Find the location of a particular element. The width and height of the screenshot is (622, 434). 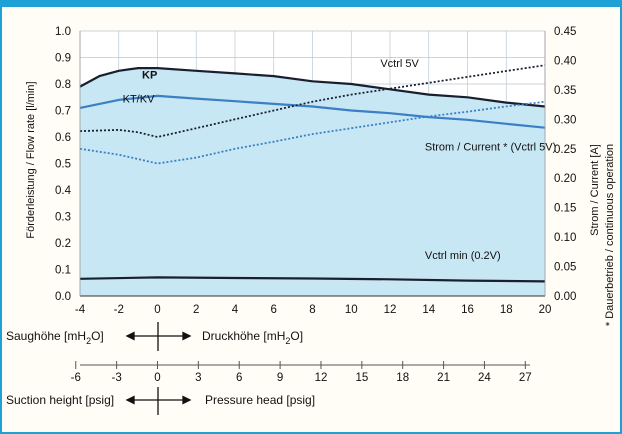

y-left-tick-label: 0.6 is located at coordinates (63, 138).